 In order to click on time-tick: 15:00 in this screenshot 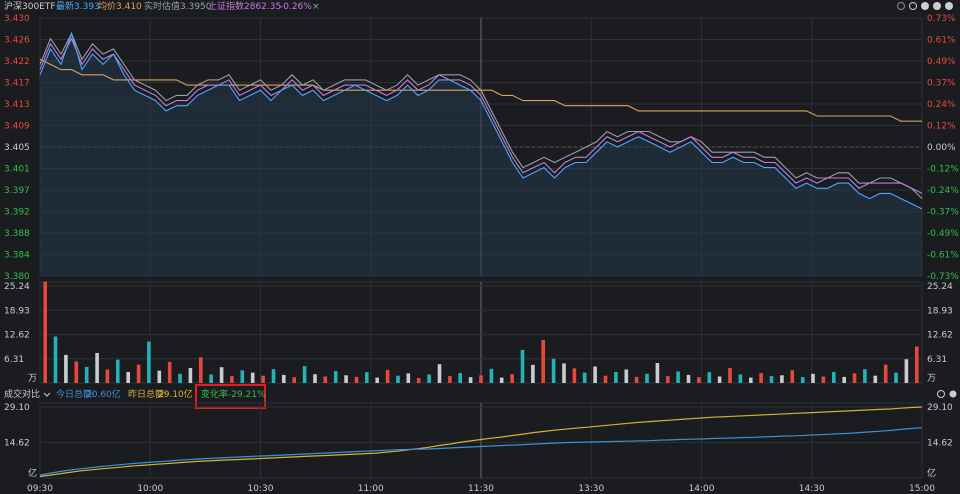, I will do `click(922, 489)`.